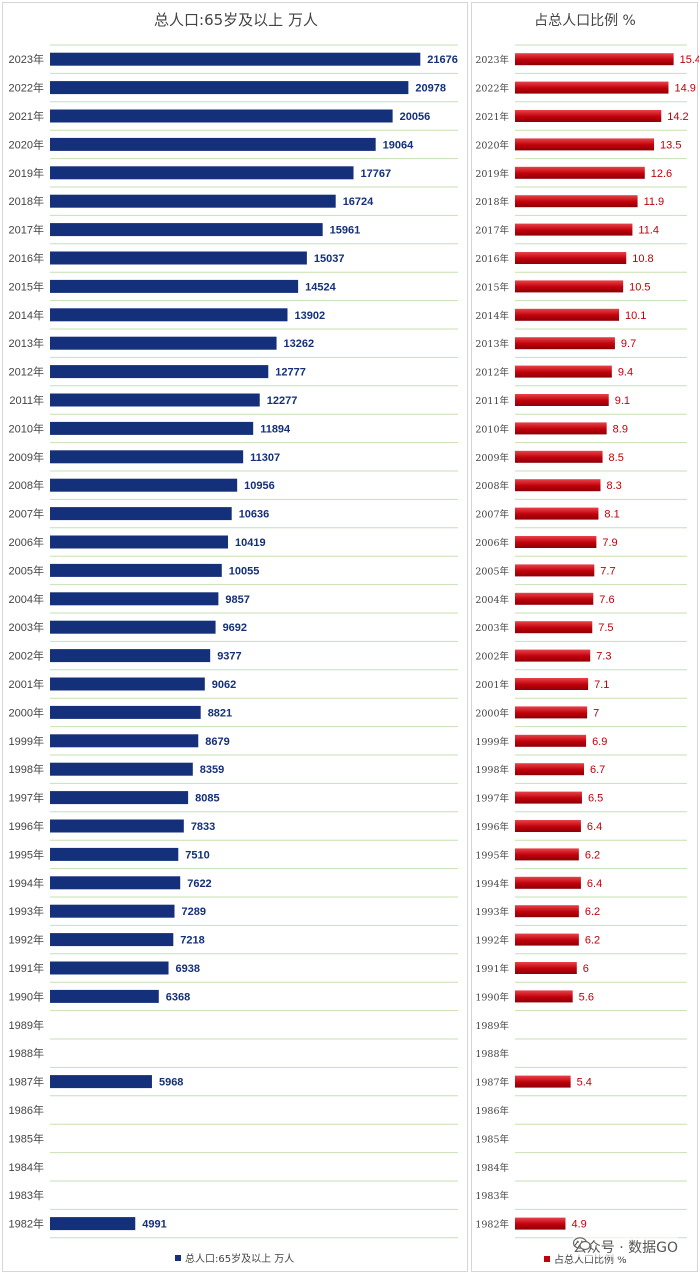  Describe the element at coordinates (26, 230) in the screenshot. I see `category-label: 2017年` at that location.